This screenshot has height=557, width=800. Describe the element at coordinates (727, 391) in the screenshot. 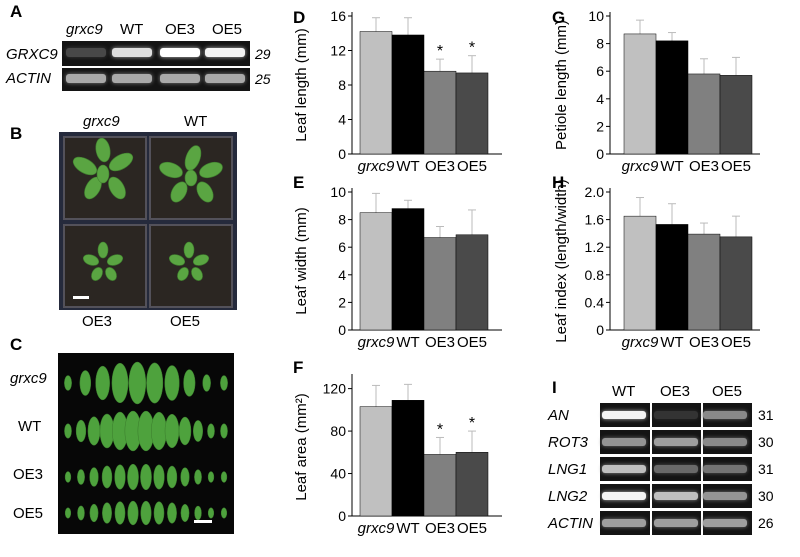

I see `i-lane-label-oe5: OE5` at that location.